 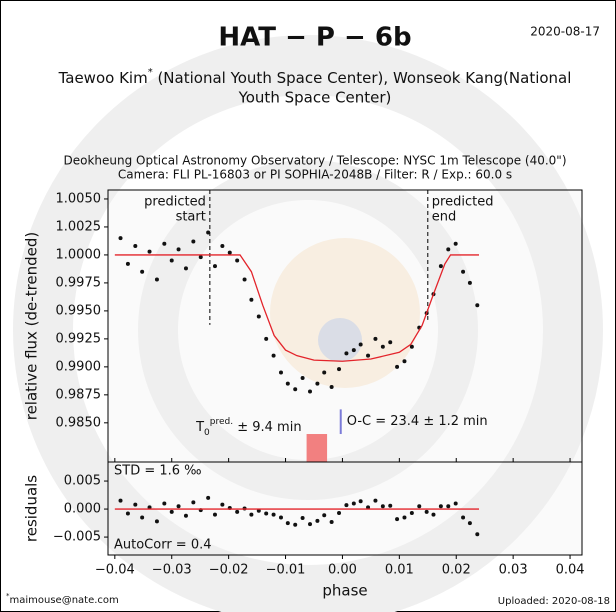 I want to click on contact-email: maimouse@nate.com, so click(x=64, y=600).